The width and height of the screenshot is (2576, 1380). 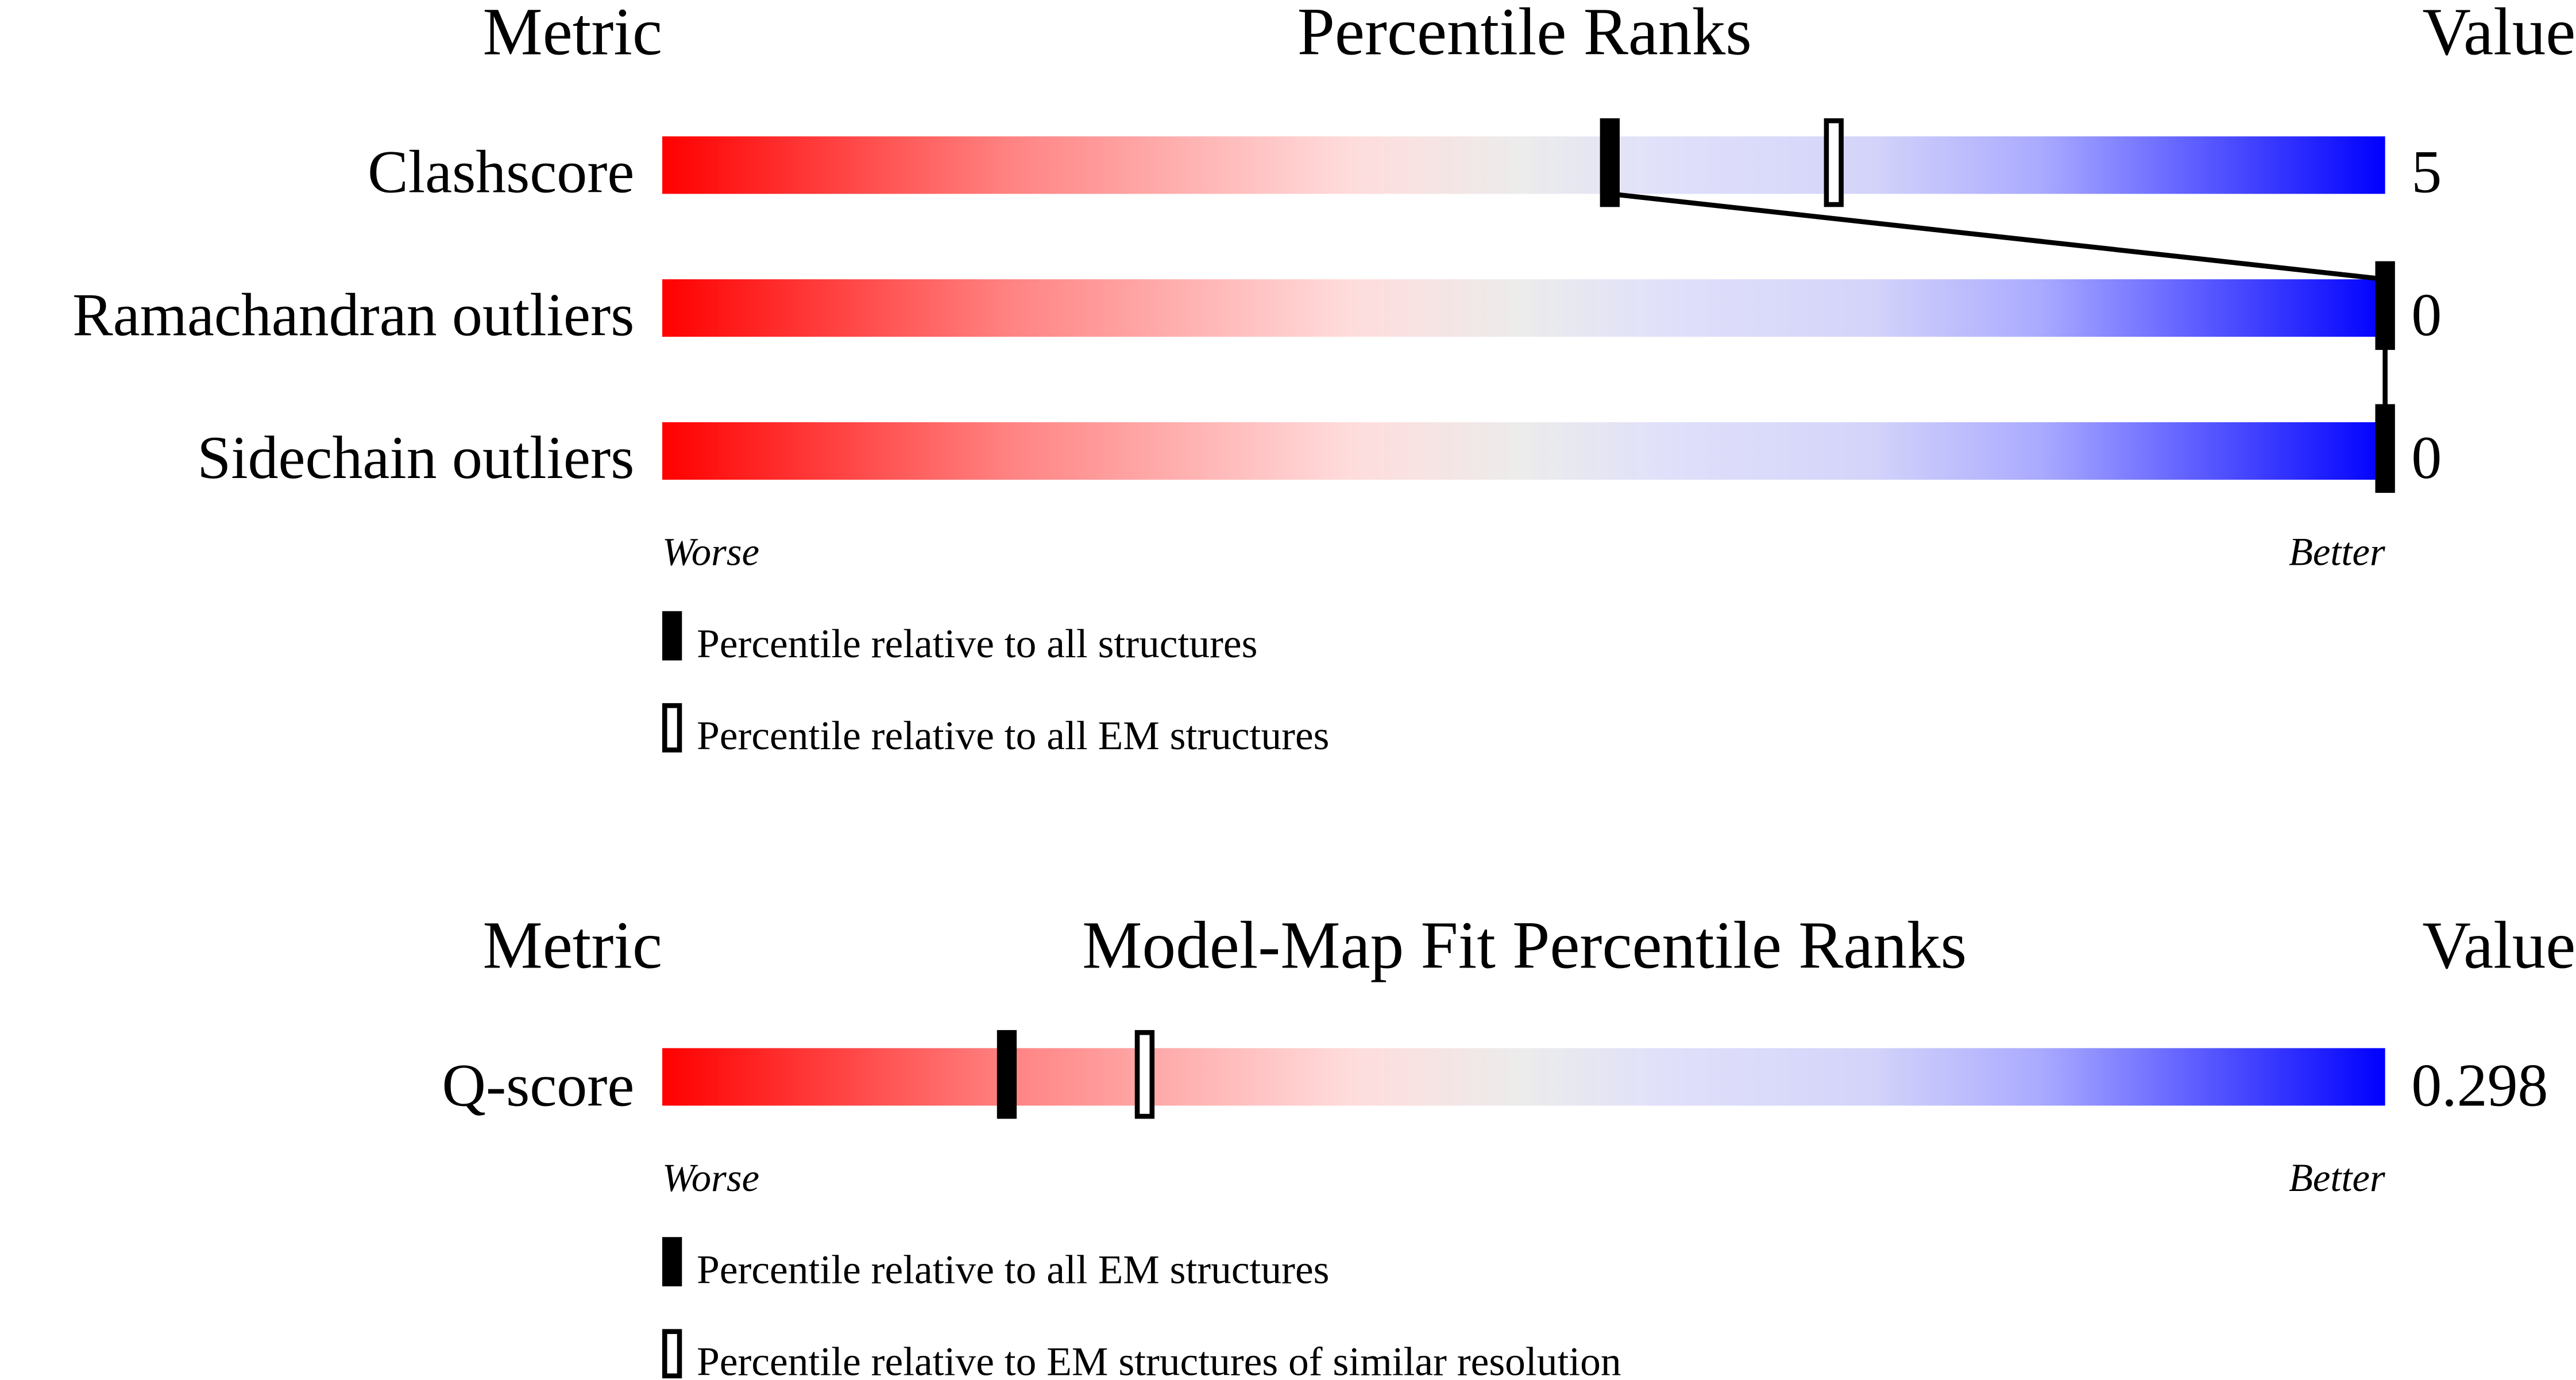 I want to click on connector-line, so click(x=1997, y=236).